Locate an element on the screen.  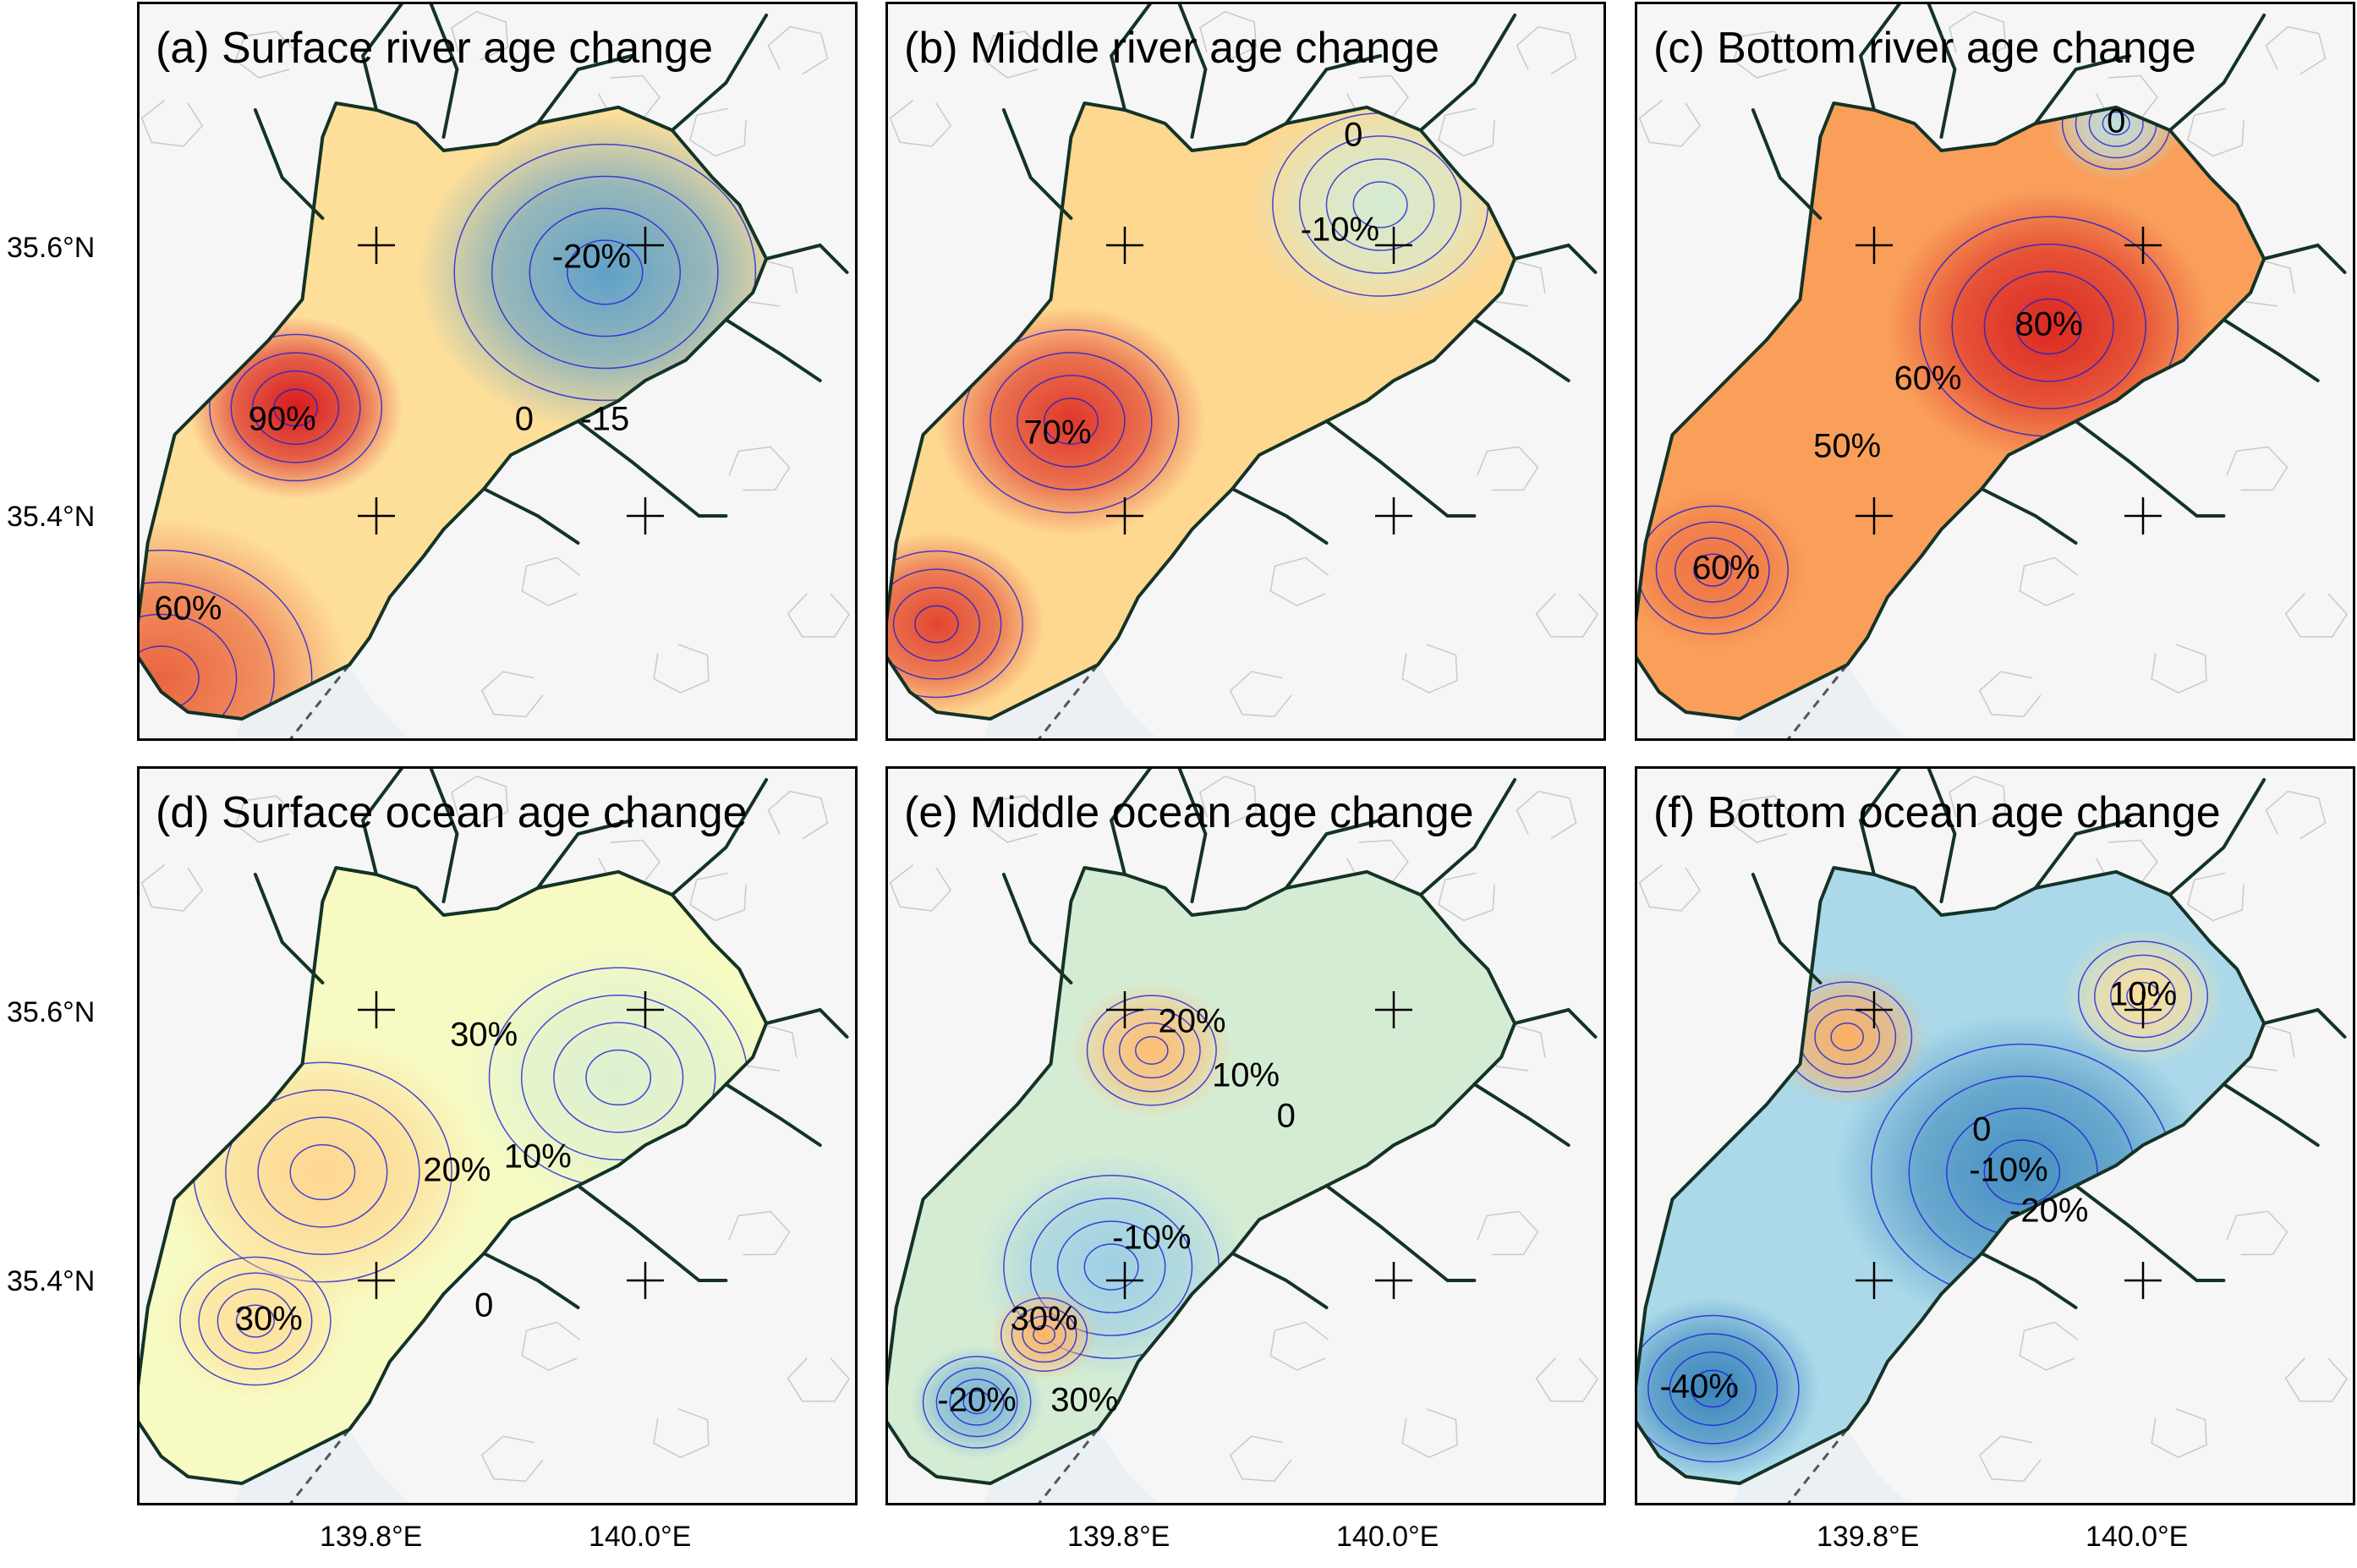
contour-label: 70% is located at coordinates (1057, 433).